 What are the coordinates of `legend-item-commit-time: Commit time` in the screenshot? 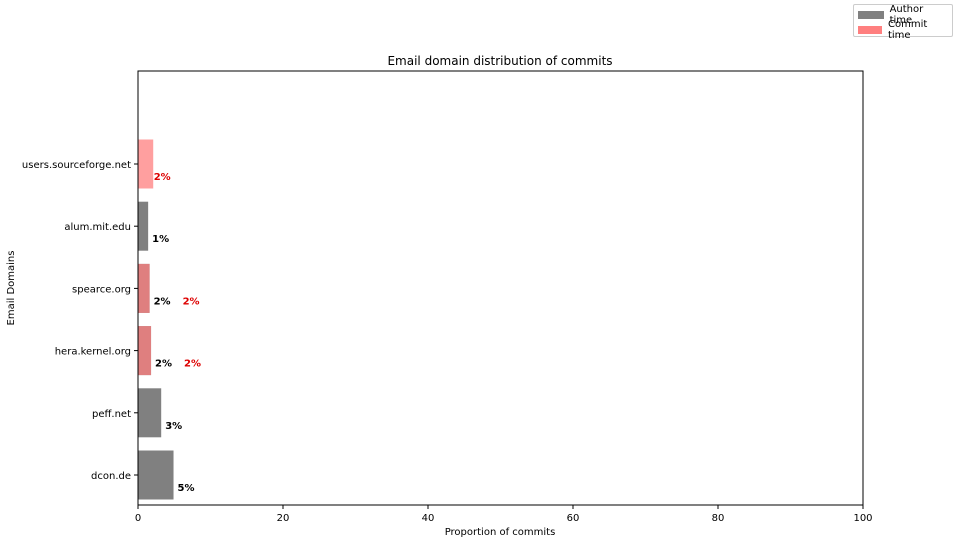 It's located at (903, 30).